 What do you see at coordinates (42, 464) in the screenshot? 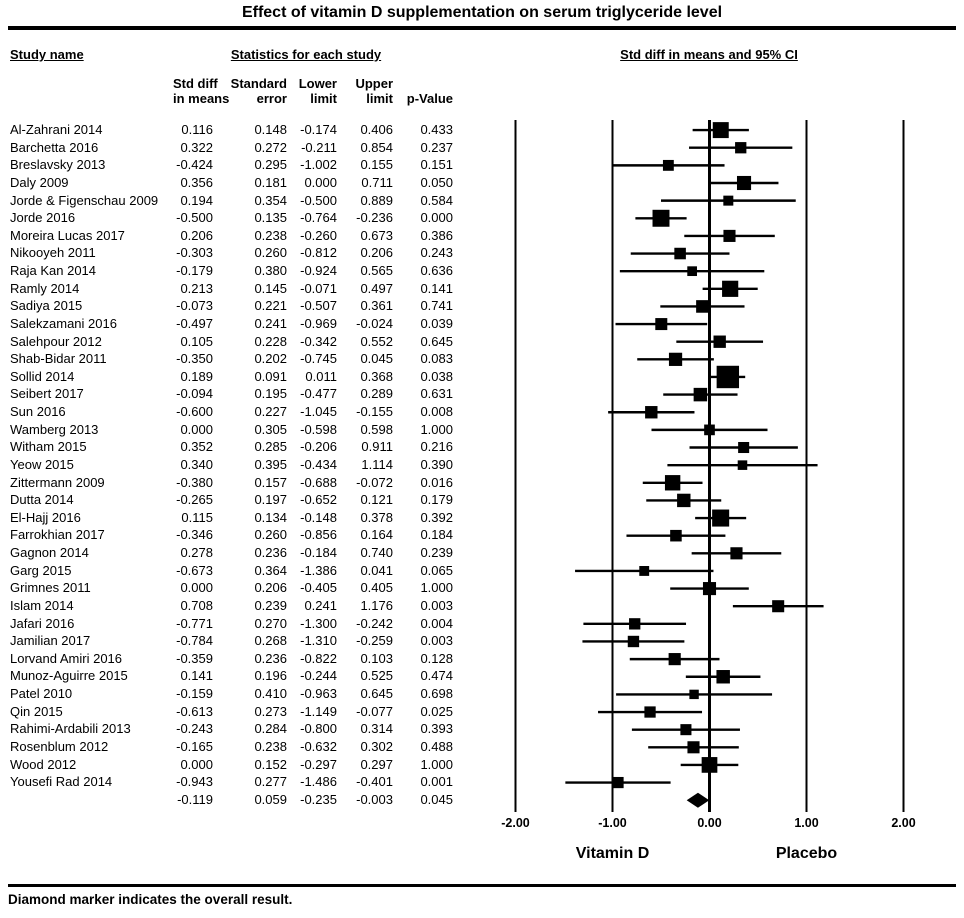
I see `study-name: Yeow 2015` at bounding box center [42, 464].